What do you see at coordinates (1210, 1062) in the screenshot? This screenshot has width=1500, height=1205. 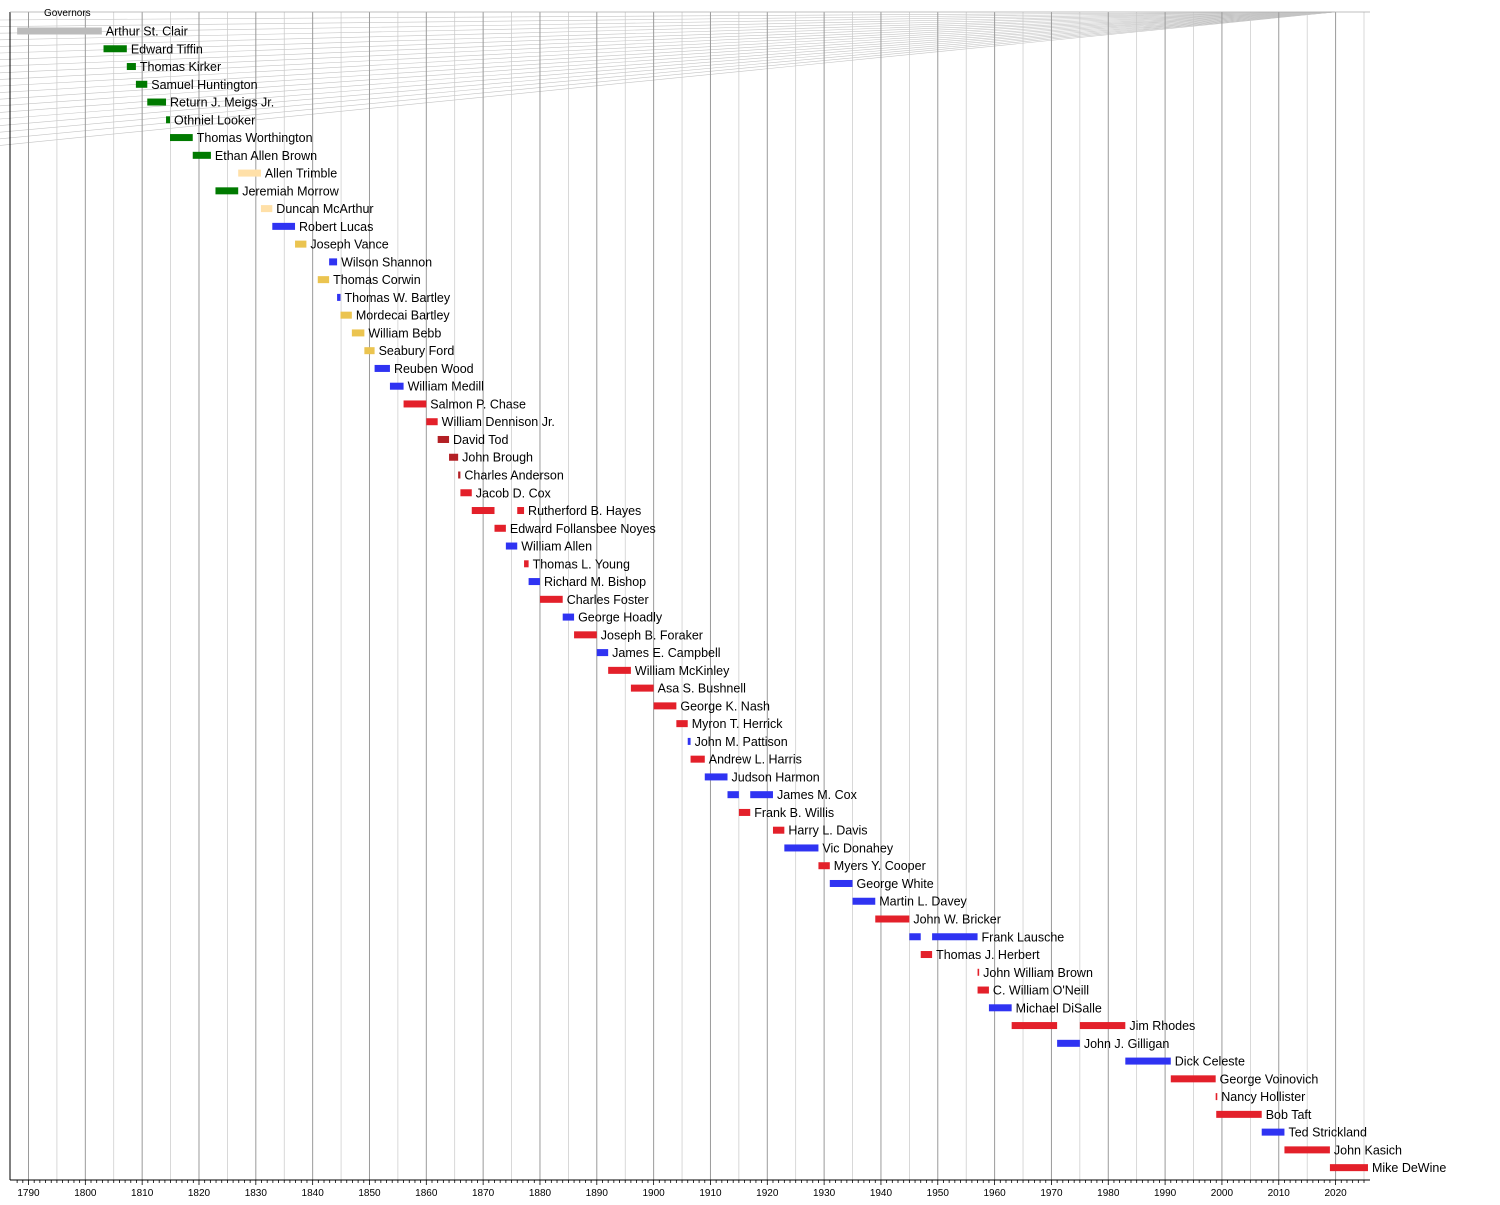 I see `governor-label: Dick Celeste` at bounding box center [1210, 1062].